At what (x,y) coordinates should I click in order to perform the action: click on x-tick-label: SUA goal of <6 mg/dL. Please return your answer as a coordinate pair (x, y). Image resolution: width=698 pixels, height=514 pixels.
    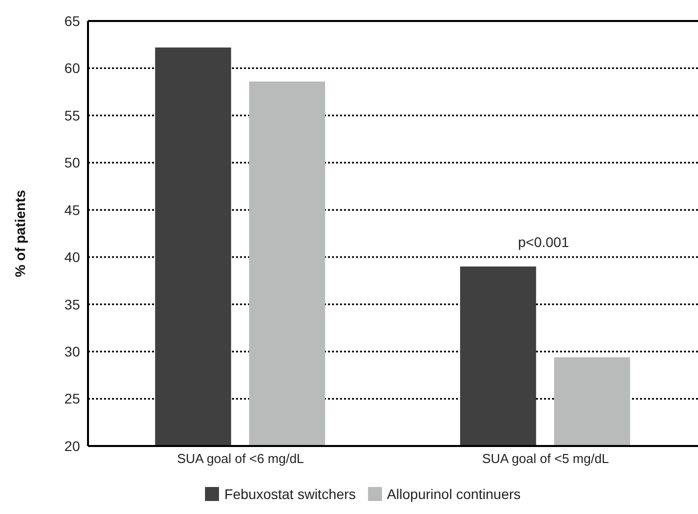
    Looking at the image, I should click on (240, 458).